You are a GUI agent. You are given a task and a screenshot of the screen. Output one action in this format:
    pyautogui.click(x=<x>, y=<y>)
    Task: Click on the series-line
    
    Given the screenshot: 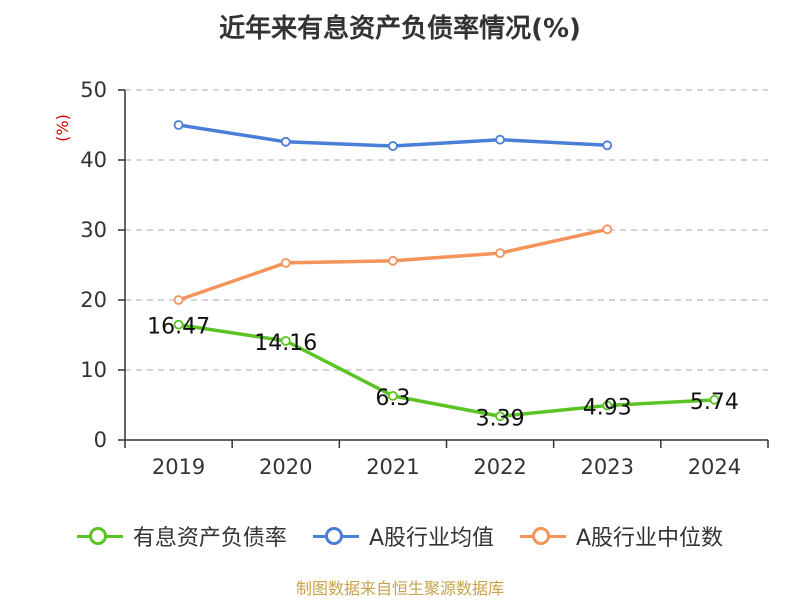 What is the action you would take?
    pyautogui.click(x=446, y=370)
    